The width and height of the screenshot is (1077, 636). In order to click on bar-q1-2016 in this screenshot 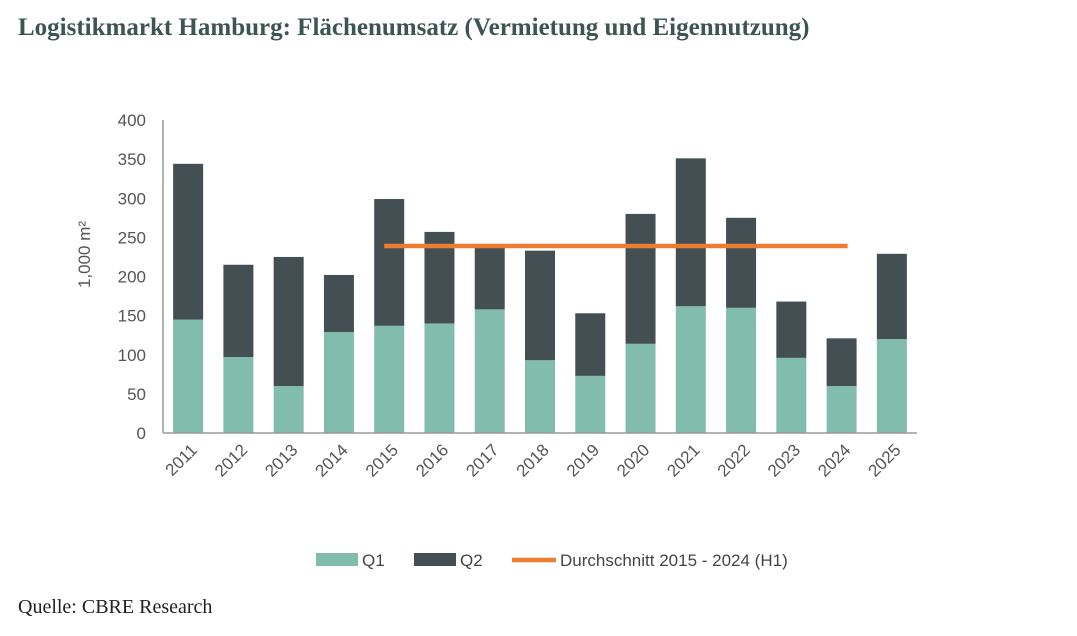, I will do `click(439, 378)`.